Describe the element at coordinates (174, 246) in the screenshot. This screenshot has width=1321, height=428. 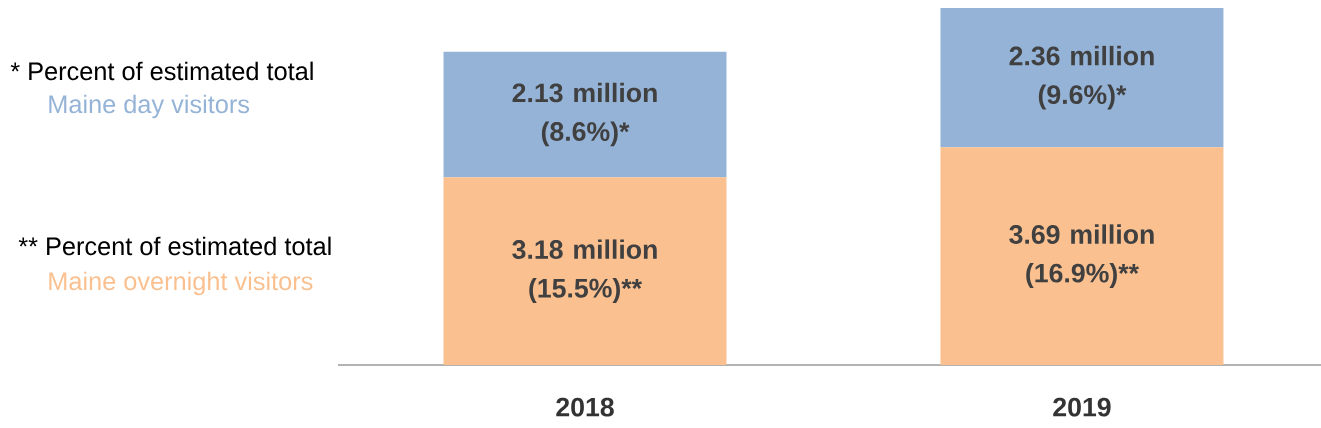
I see `text: ** Percent of estimated total` at that location.